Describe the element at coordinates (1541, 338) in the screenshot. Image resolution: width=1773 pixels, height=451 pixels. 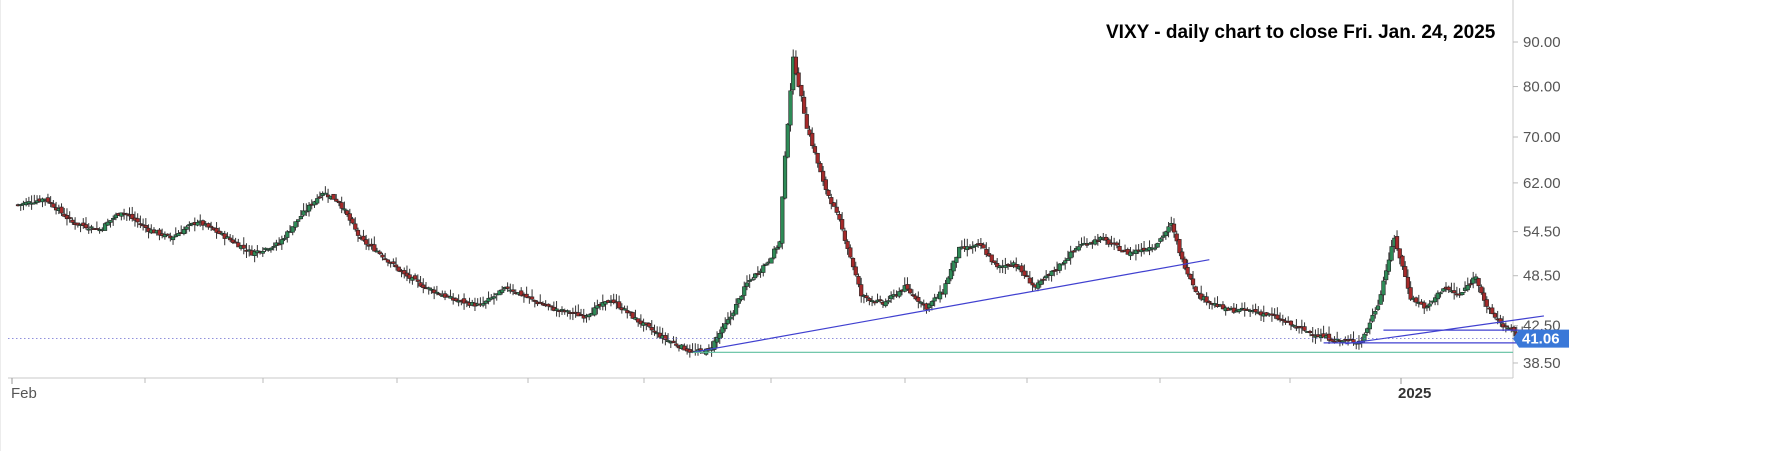
I see `last-price-tag` at that location.